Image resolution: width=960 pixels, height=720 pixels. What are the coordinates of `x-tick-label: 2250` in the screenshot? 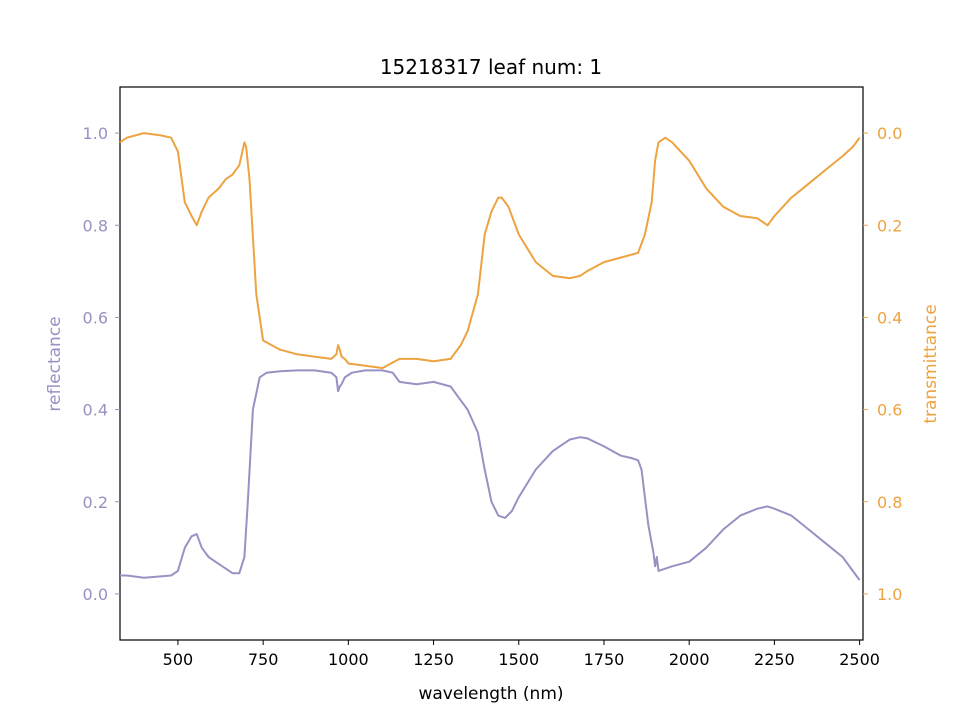 It's located at (774, 659).